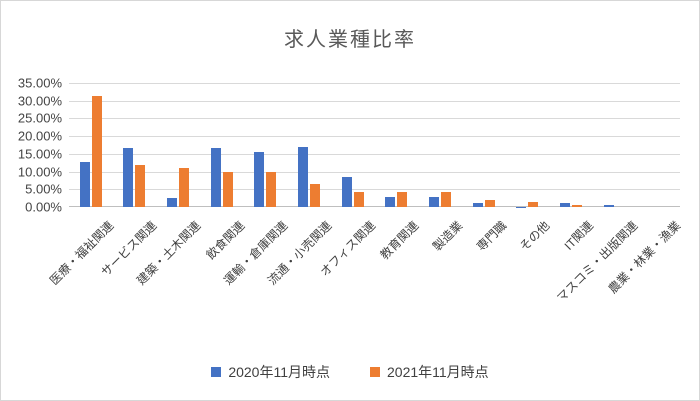  I want to click on y-tick-label: 10.00%, so click(39, 172).